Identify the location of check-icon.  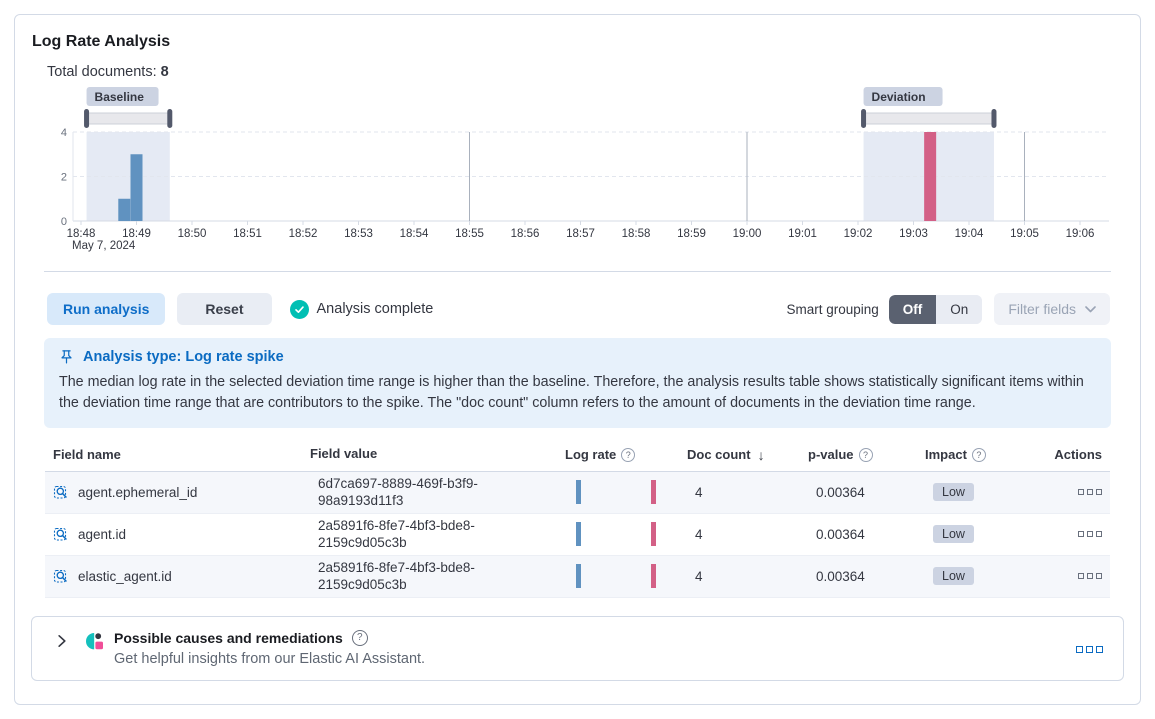
(299, 309).